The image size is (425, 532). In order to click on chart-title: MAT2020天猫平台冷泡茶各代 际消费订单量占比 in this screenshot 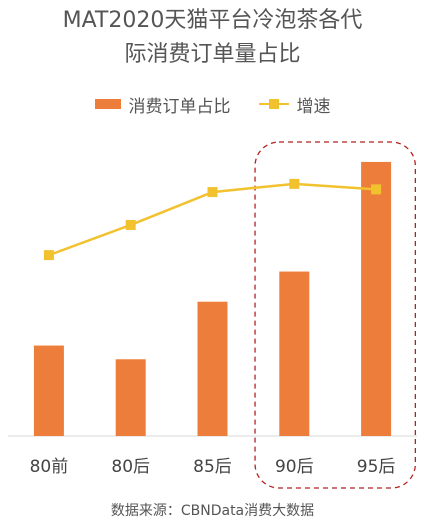, I will do `click(212, 38)`.